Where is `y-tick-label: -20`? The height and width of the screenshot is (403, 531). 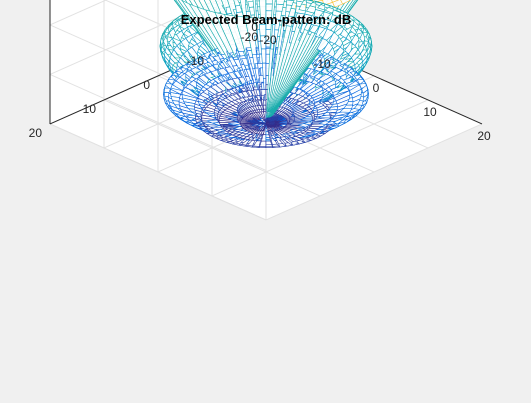
y-tick-label: -20 is located at coordinates (250, 37).